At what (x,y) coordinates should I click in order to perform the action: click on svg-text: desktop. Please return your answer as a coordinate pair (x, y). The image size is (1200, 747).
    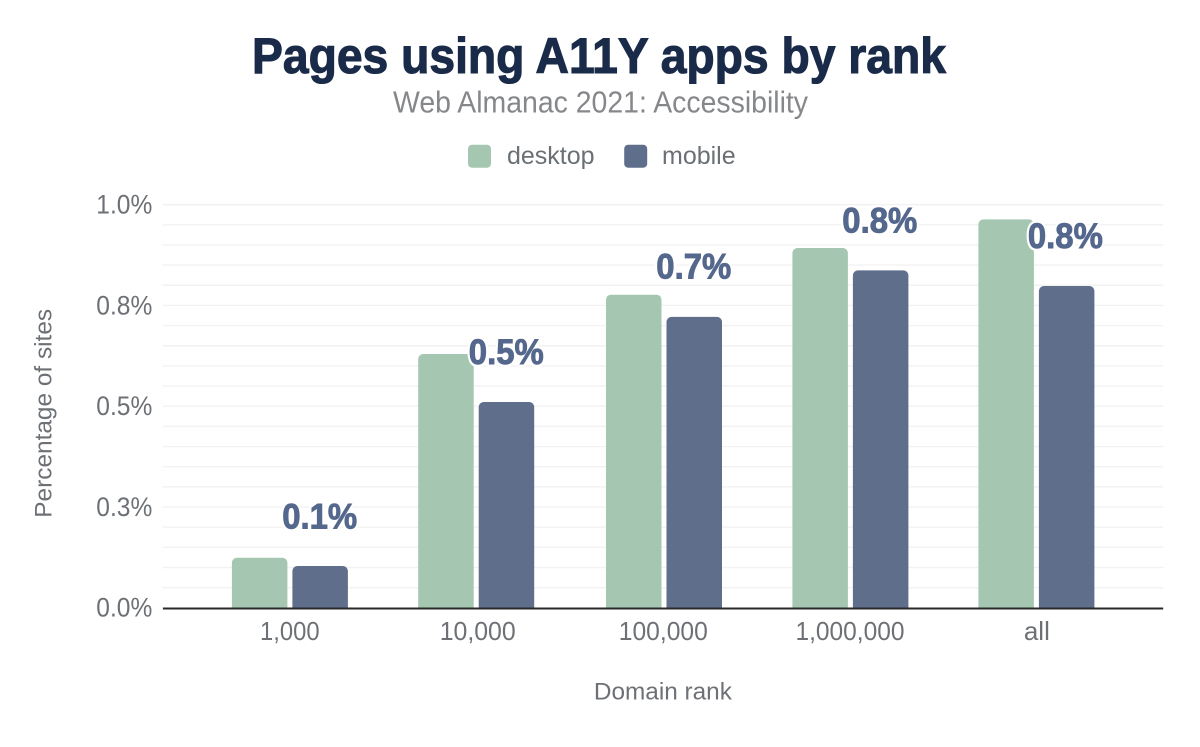
    Looking at the image, I should click on (551, 156).